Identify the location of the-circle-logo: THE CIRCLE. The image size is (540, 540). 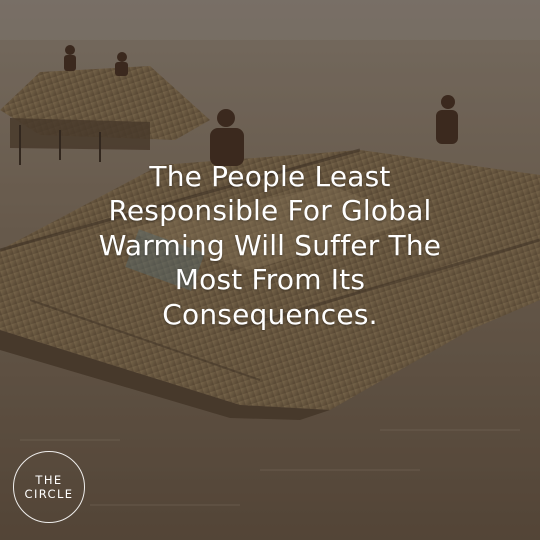
(49, 487).